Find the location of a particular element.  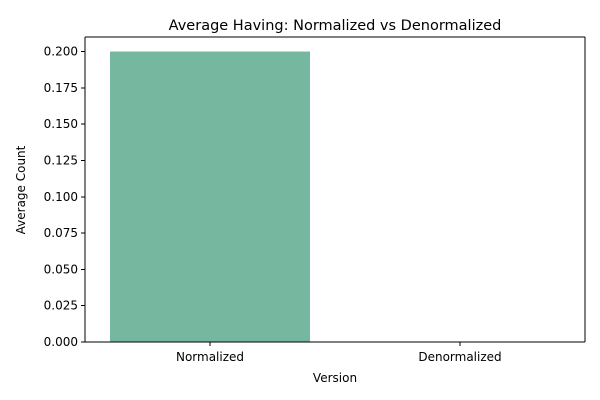

y-tick-label: 0.125 is located at coordinates (61, 160).